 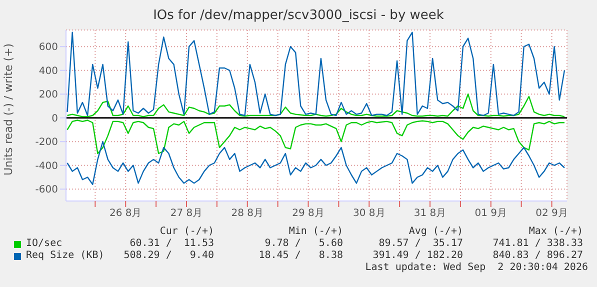 What do you see at coordinates (46, 142) in the screenshot?
I see `y-tick-label: -200` at bounding box center [46, 142].